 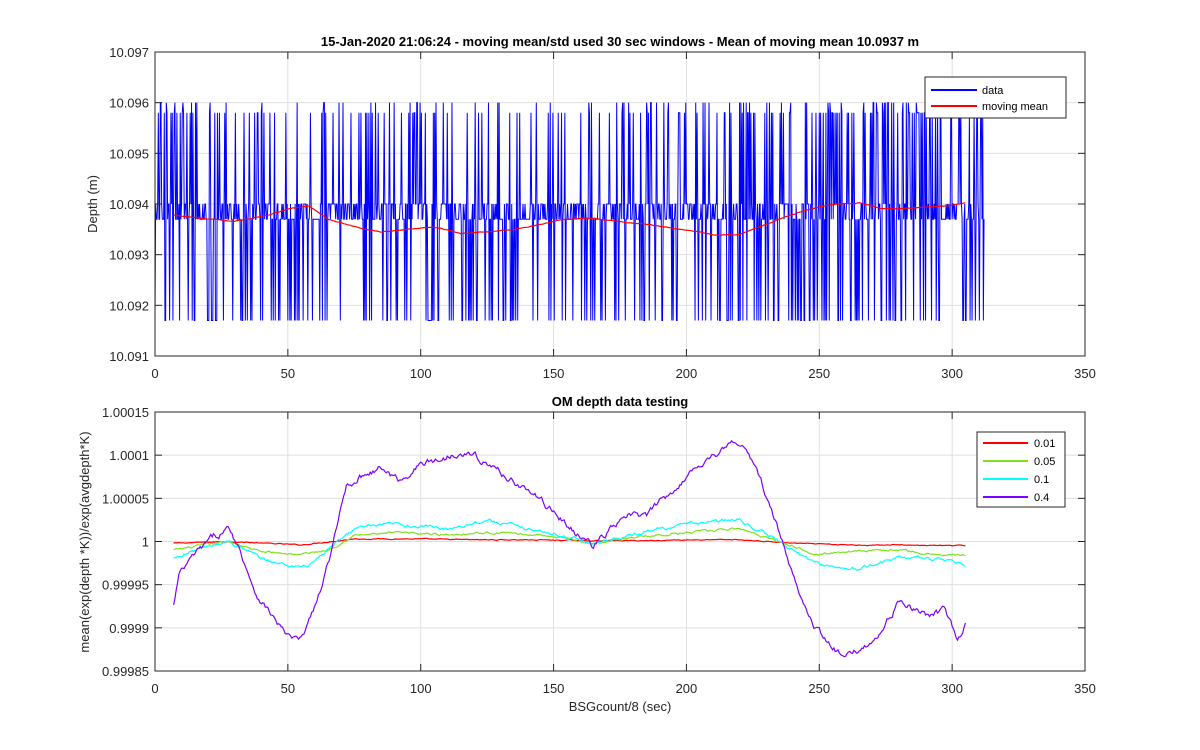 I want to click on bottom-legend: 0.01 0.05 0.1 0.4, so click(x=1021, y=469).